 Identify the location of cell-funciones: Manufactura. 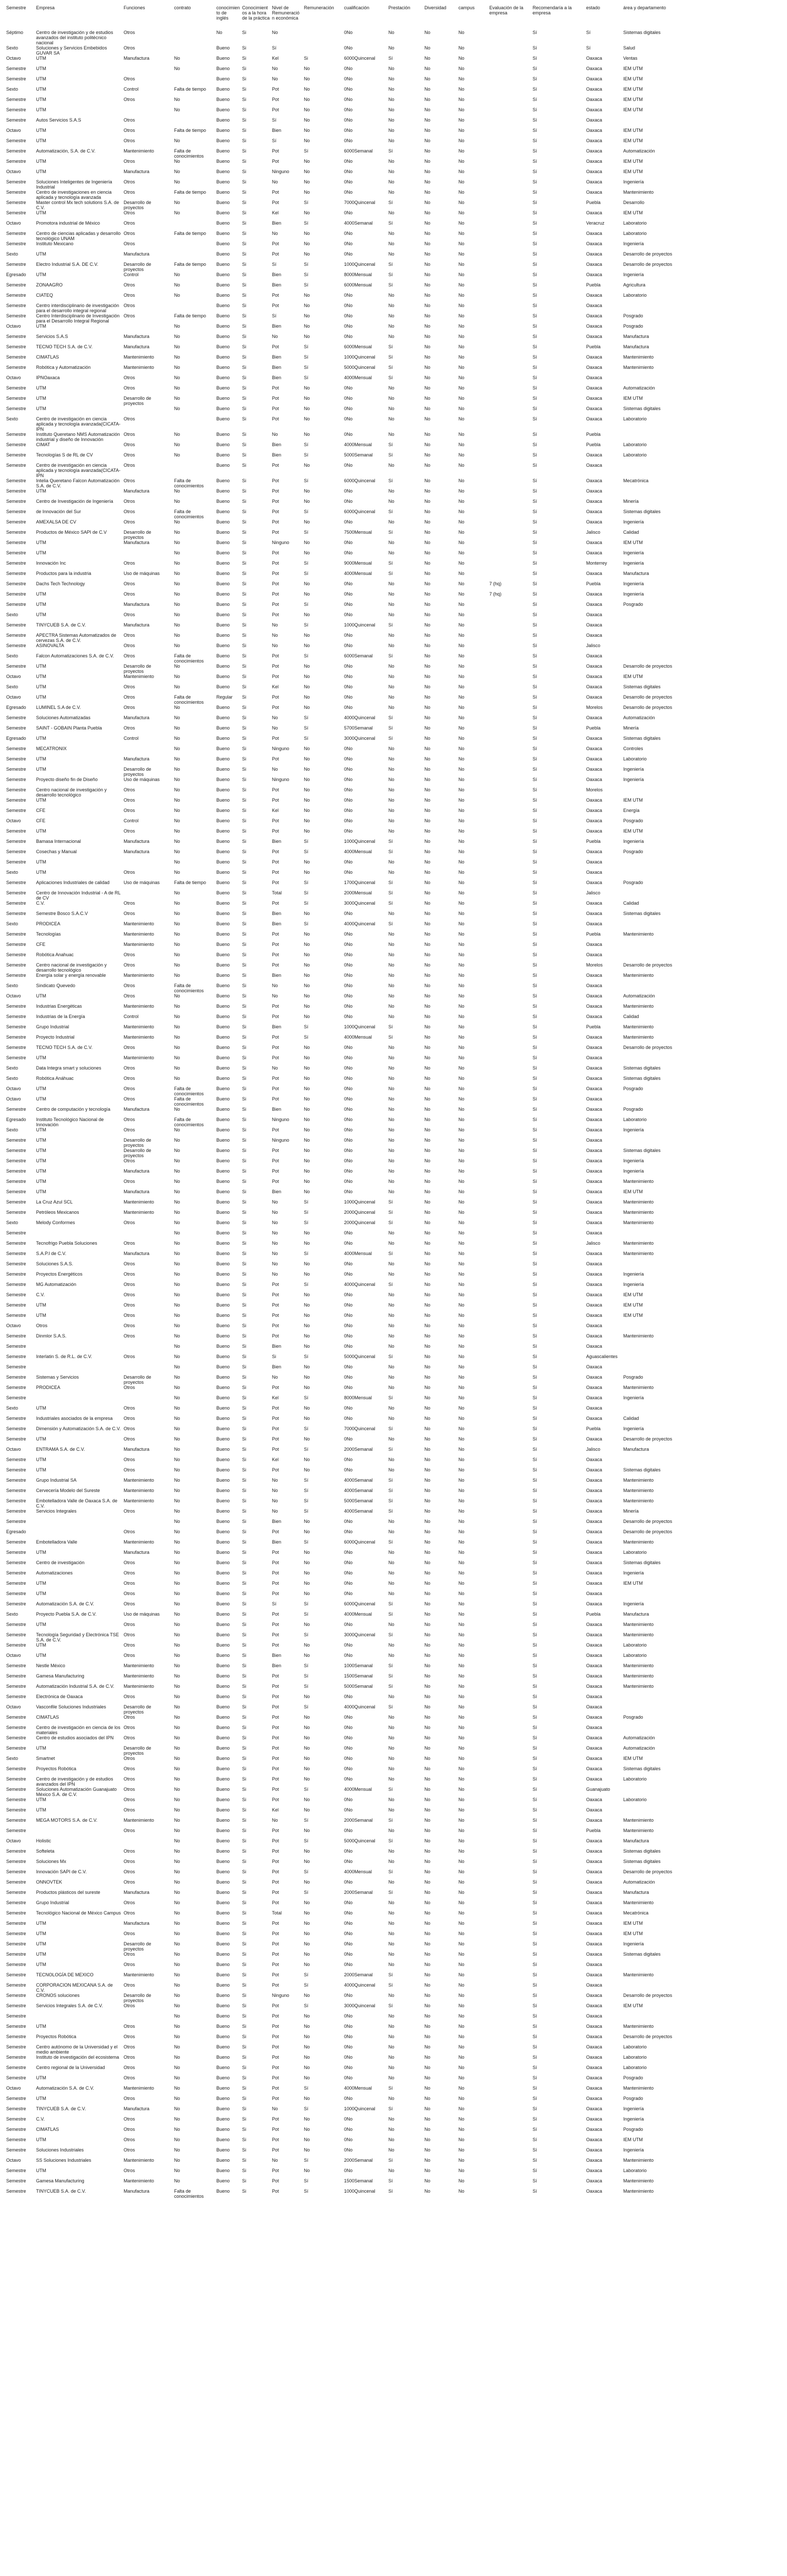
(137, 1171).